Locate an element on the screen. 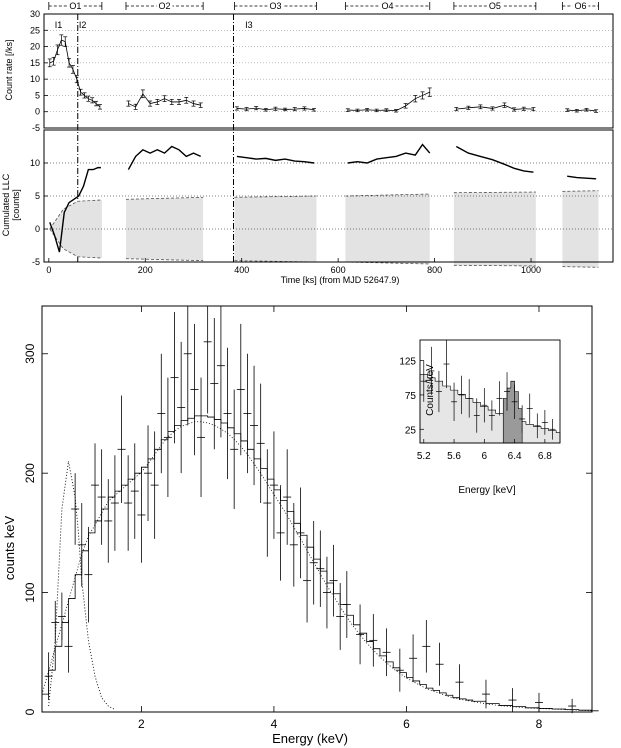 The height and width of the screenshot is (748, 621). x-tick-label: 8 is located at coordinates (539, 724).